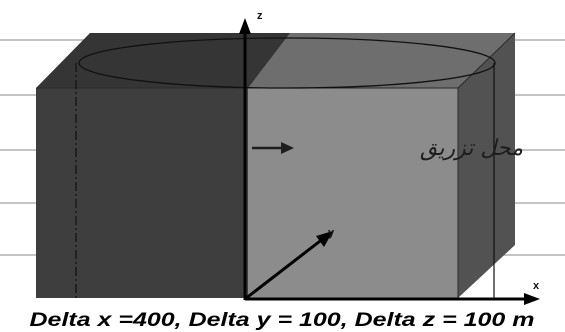 The width and height of the screenshot is (565, 332). What do you see at coordinates (287, 63) in the screenshot?
I see `cylinder-top-ellipse` at bounding box center [287, 63].